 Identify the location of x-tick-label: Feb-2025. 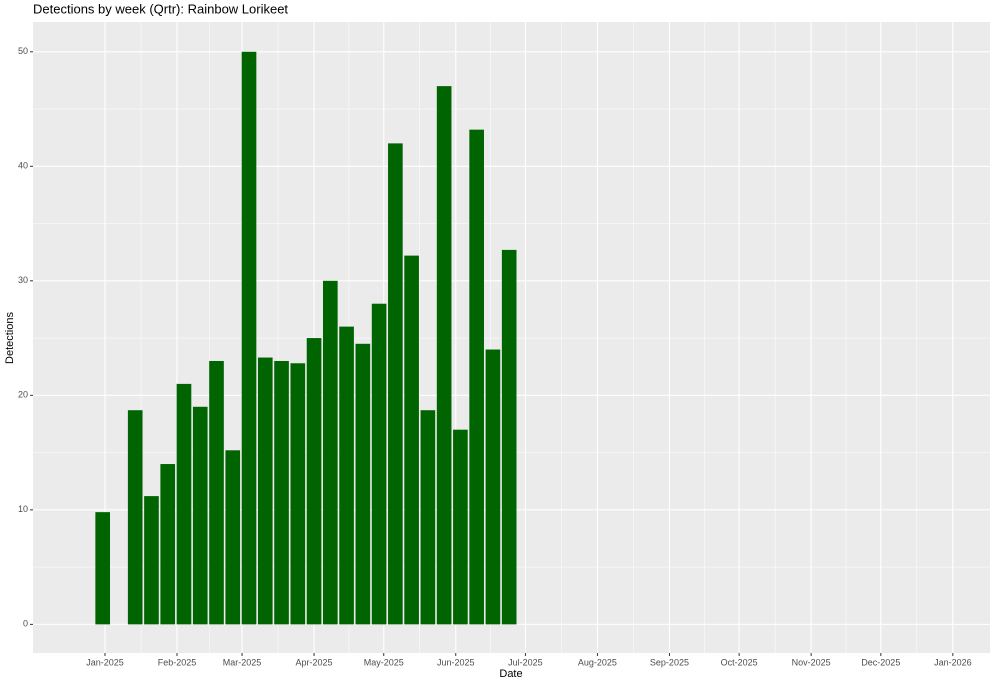
(177, 662).